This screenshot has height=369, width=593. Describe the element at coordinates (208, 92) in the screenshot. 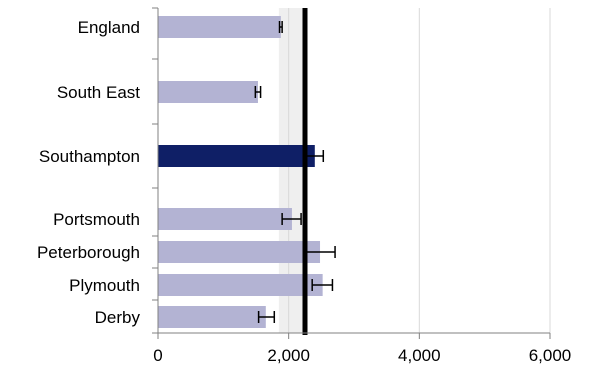

I see `bar-south-east` at that location.